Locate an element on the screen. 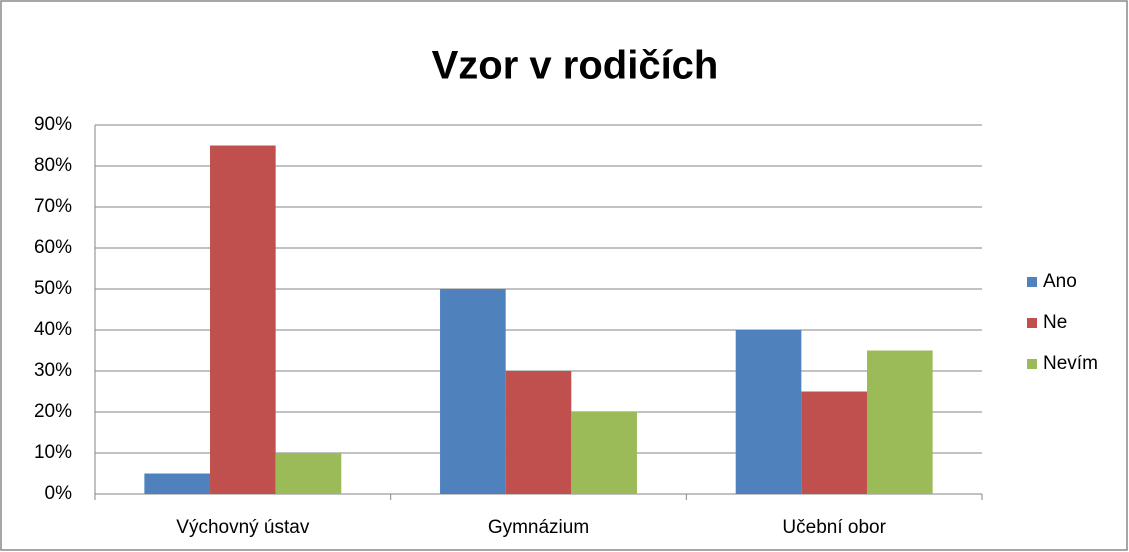  y-tick-label: 20% is located at coordinates (53, 411).